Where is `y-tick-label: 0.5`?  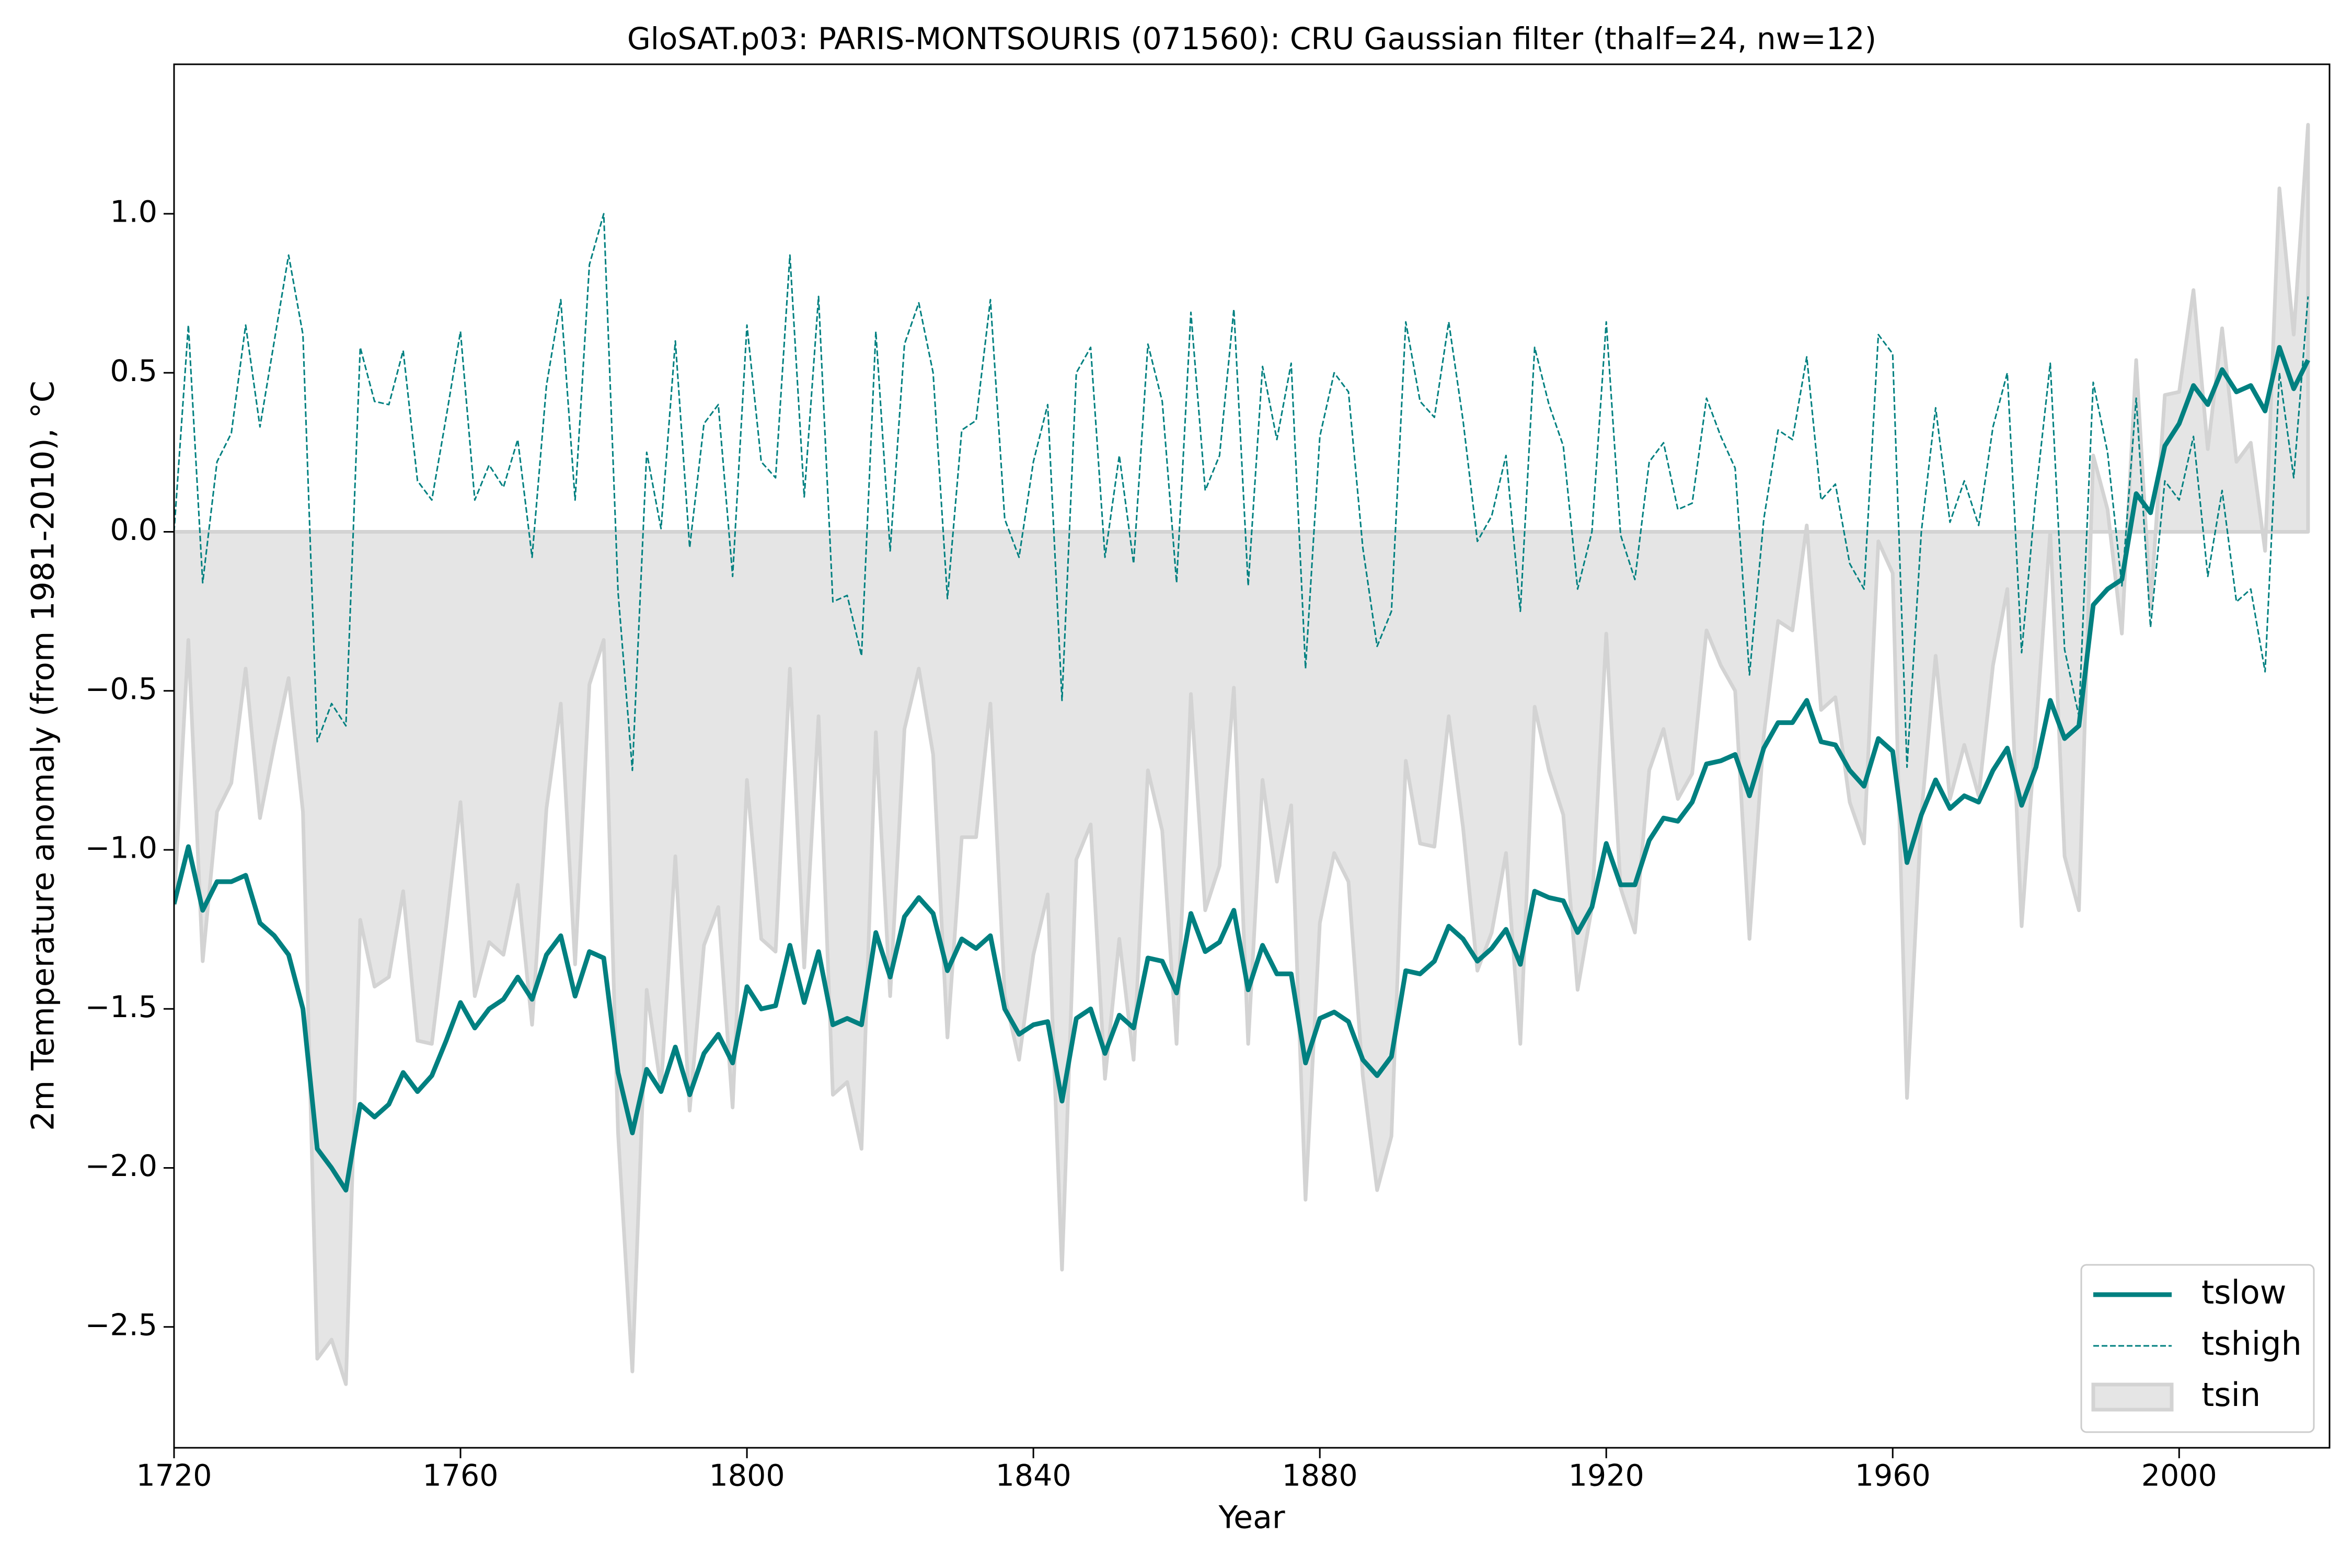 y-tick-label: 0.5 is located at coordinates (133, 371).